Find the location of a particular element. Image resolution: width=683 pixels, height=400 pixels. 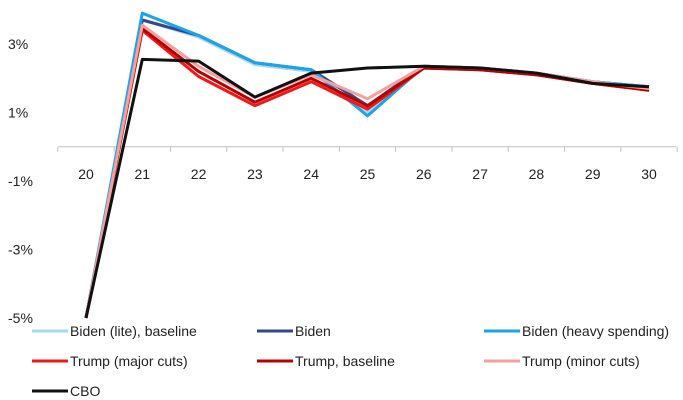

x-tick-label: 29 is located at coordinates (593, 174).